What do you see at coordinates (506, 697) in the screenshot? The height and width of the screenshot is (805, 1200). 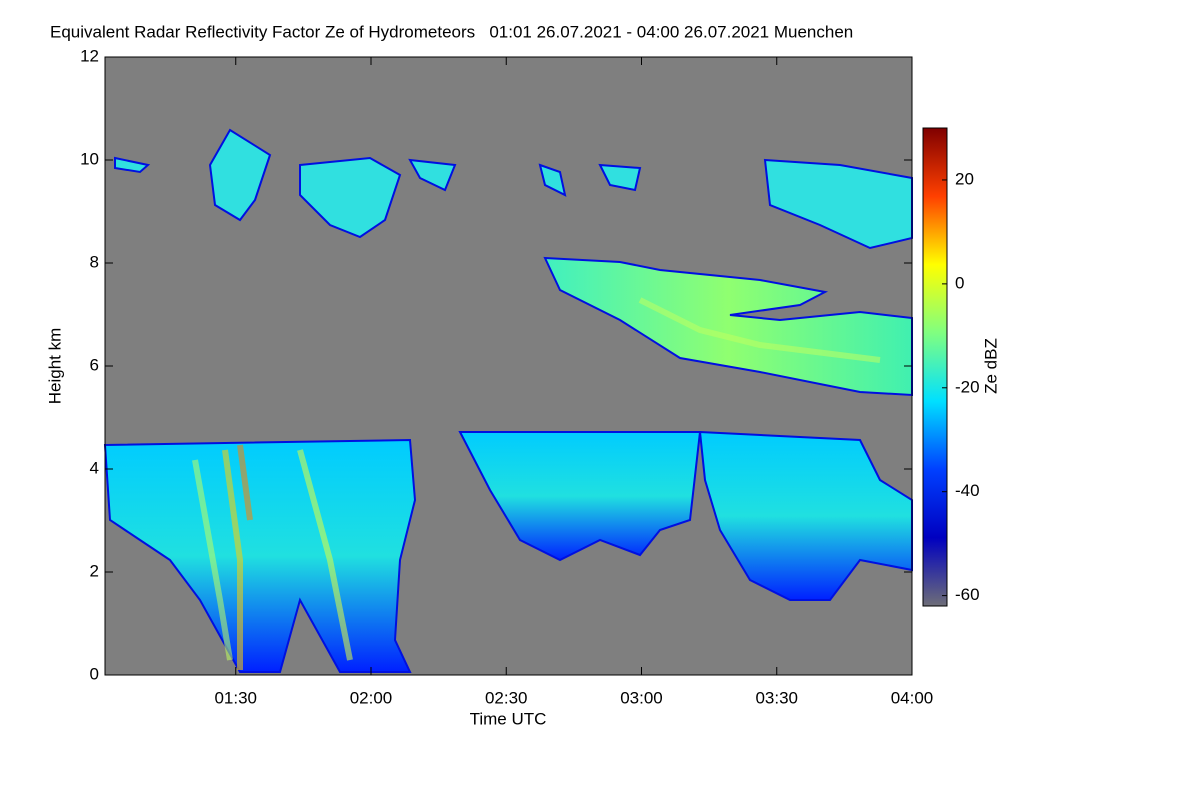 I see `x-tick-label: 02:30` at bounding box center [506, 697].